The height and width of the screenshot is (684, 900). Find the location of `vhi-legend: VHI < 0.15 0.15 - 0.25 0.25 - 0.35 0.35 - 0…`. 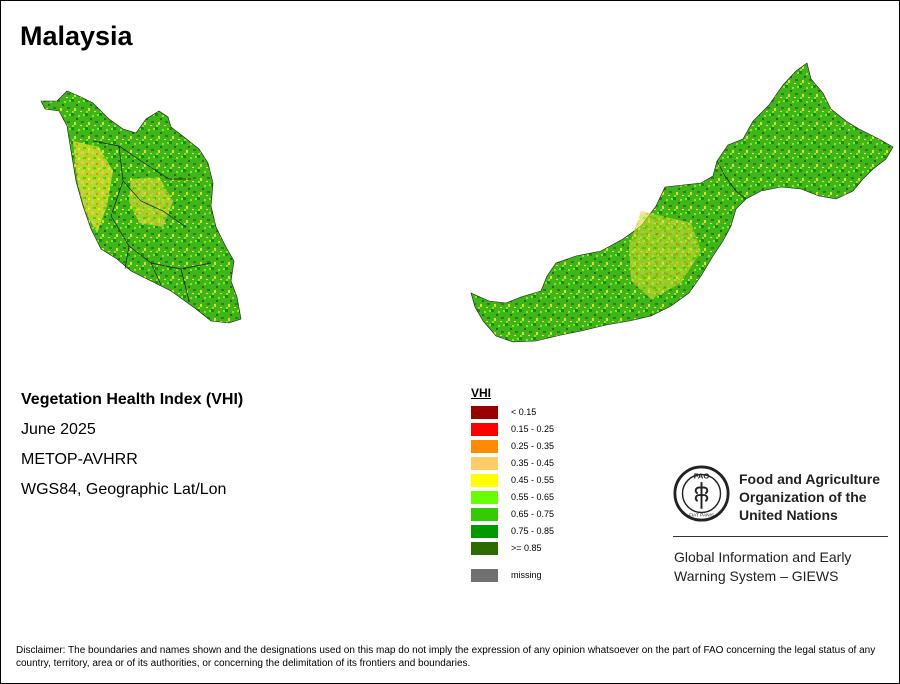

vhi-legend: VHI < 0.15 0.15 - 0.25 0.25 - 0.35 0.35 - 0… is located at coordinates (512, 484).